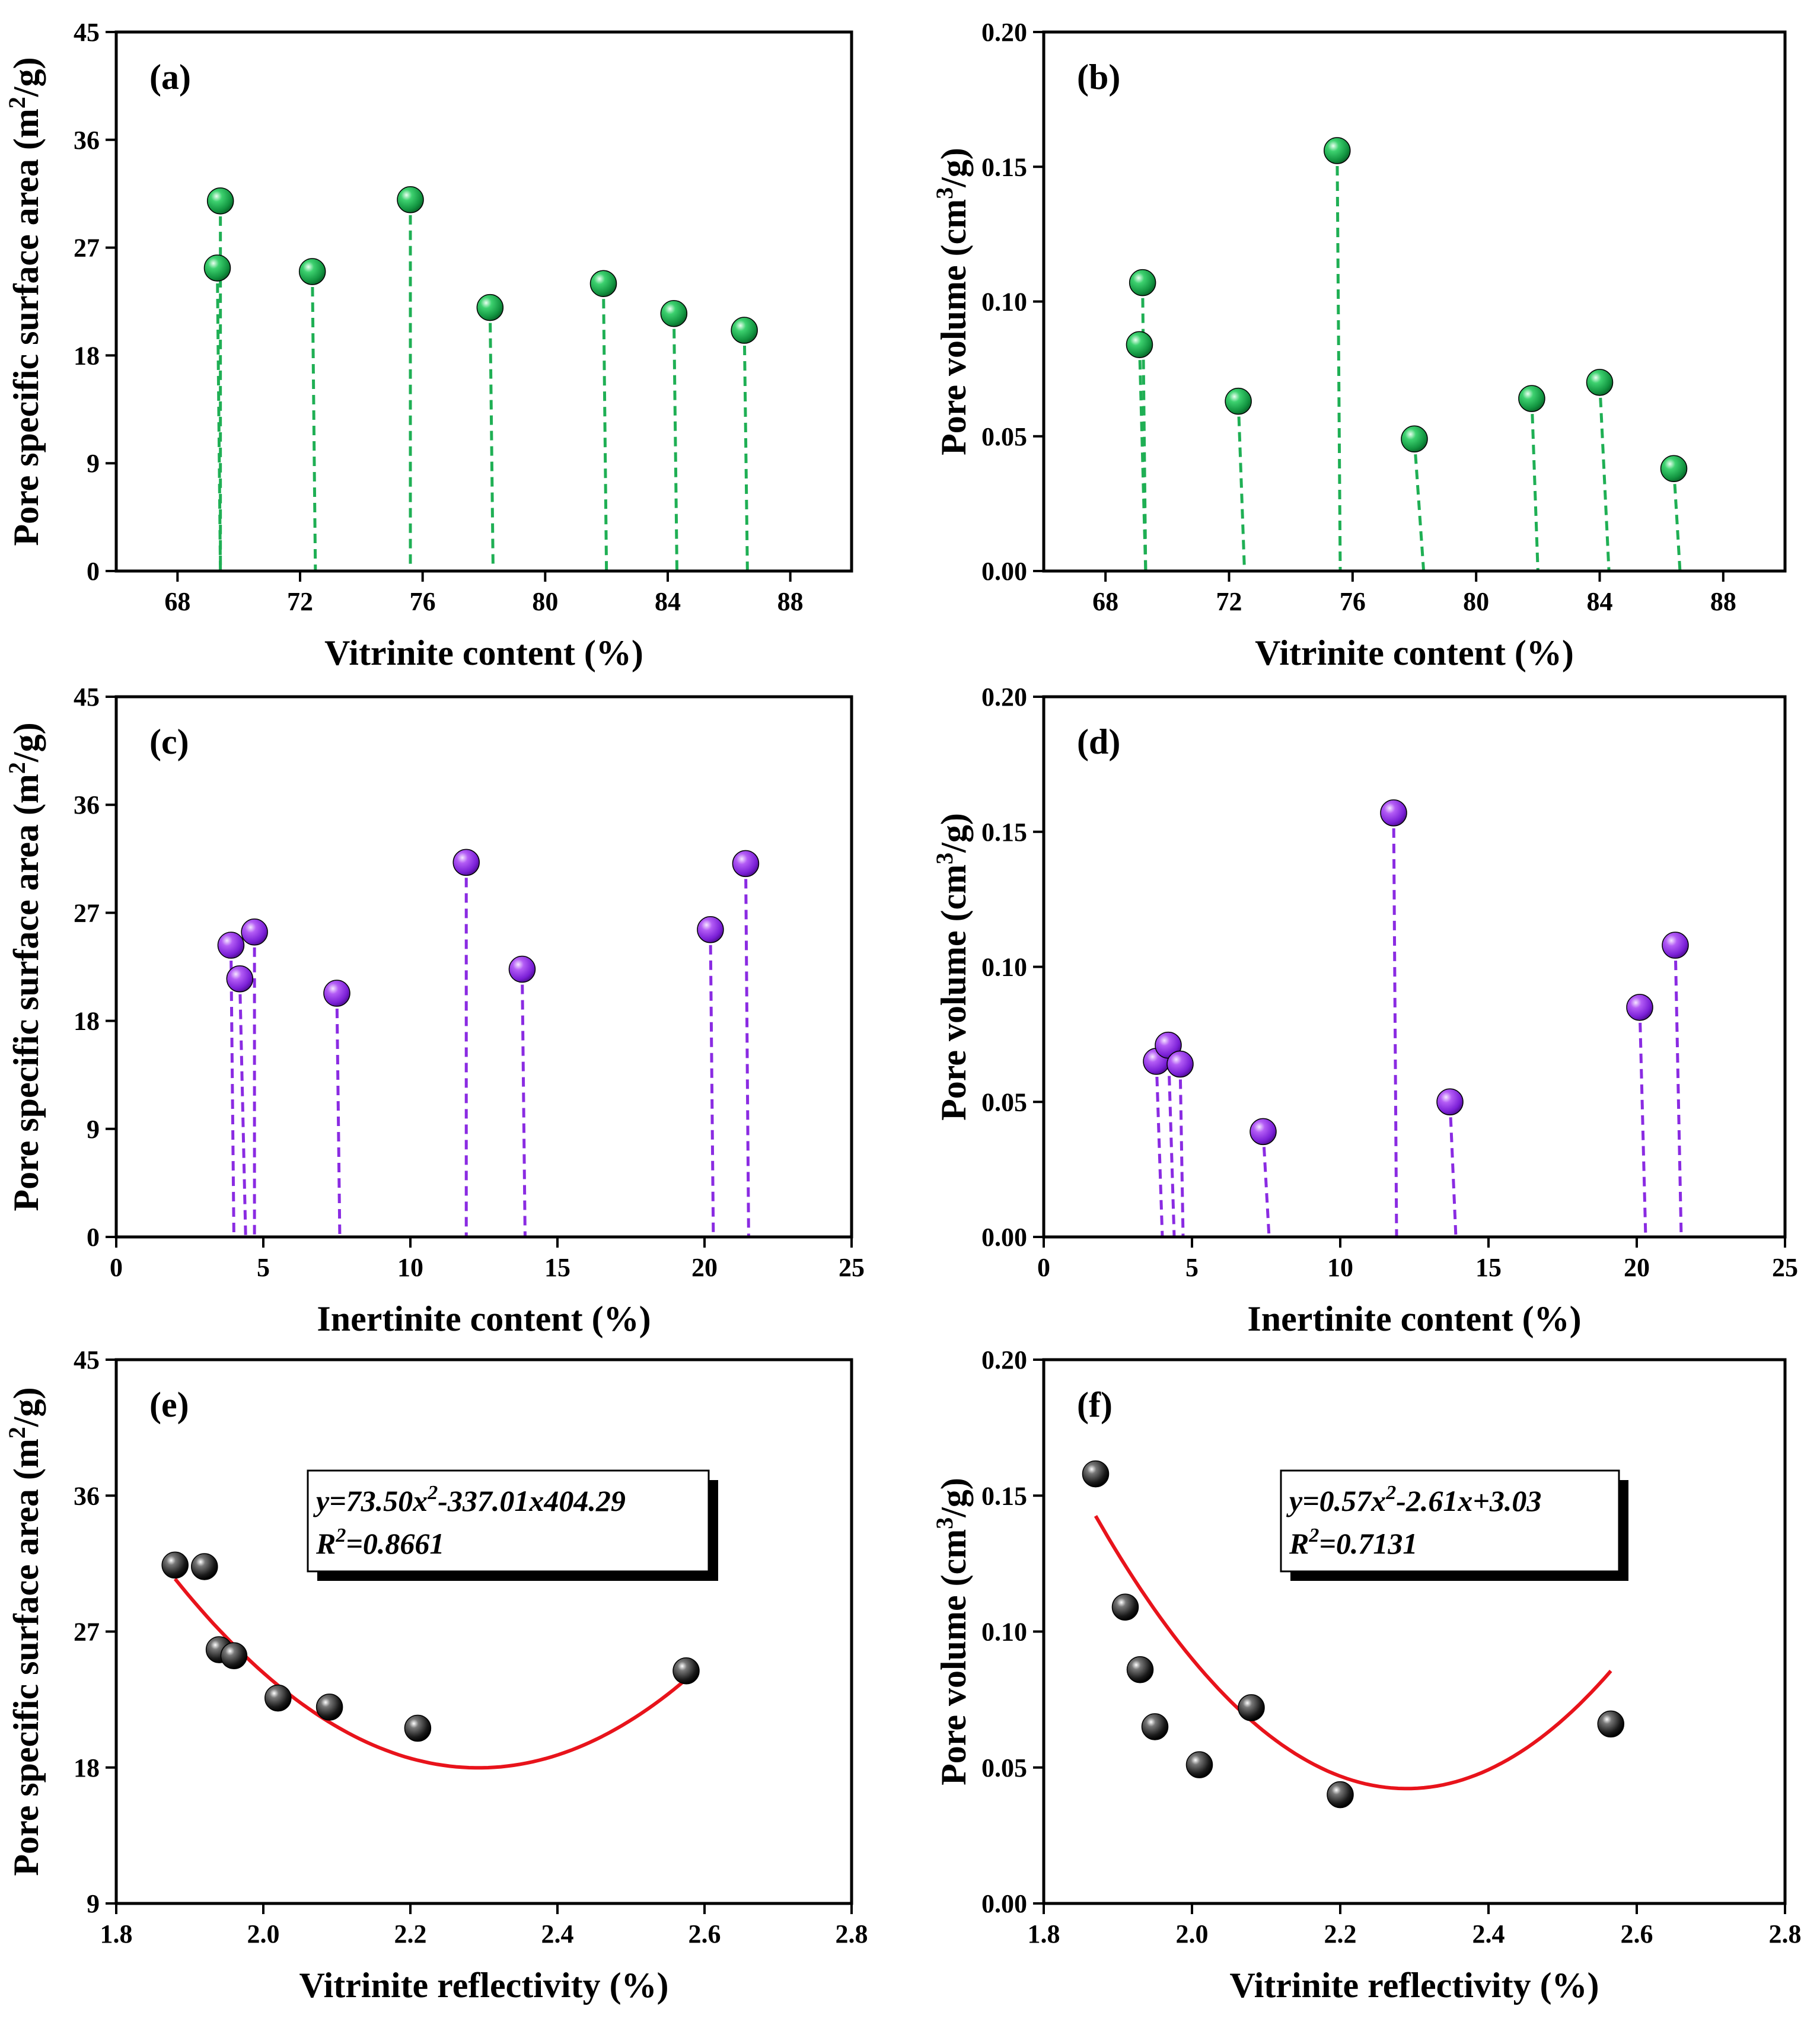 This screenshot has width=1820, height=2025. I want to click on x-tick-label: 80, so click(545, 601).